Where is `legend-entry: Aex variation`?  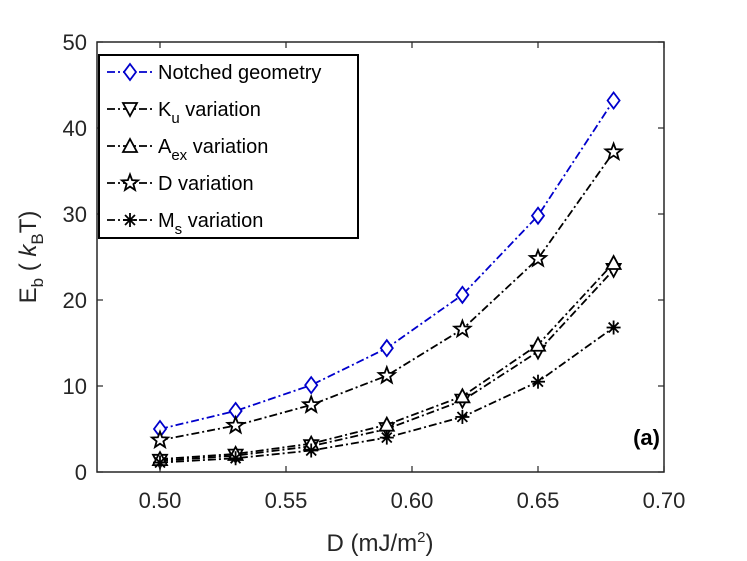
legend-entry: Aex variation is located at coordinates (187, 150).